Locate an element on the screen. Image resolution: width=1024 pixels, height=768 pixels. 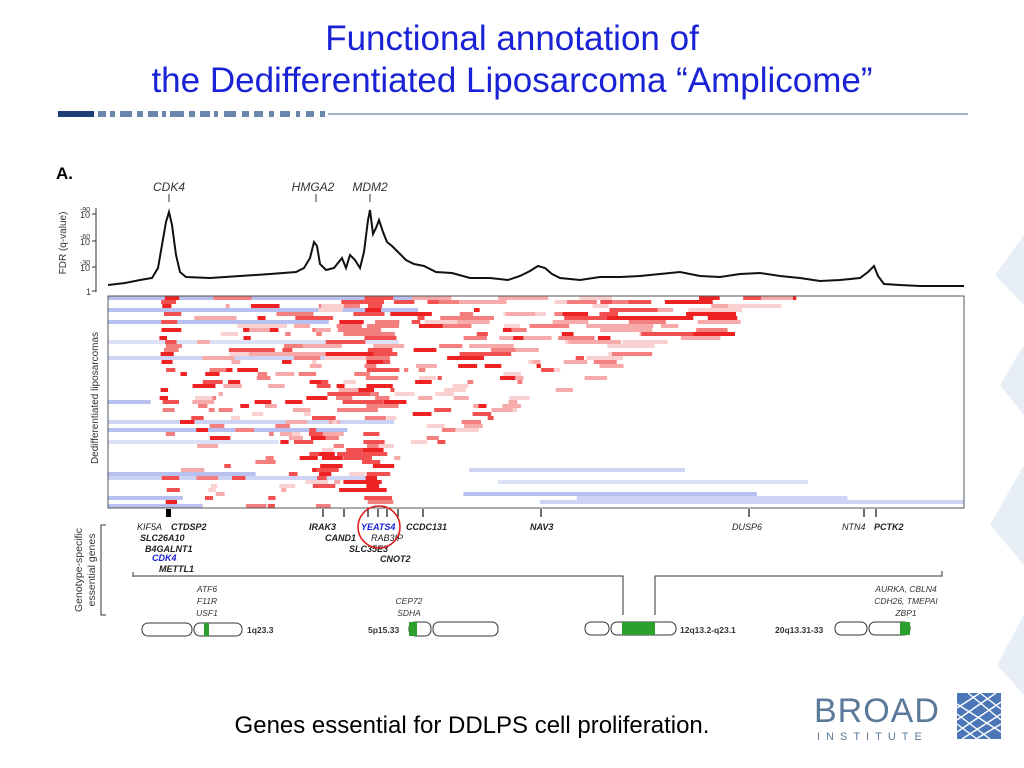
background-stripe-decoration is located at coordinates (1007, 465).